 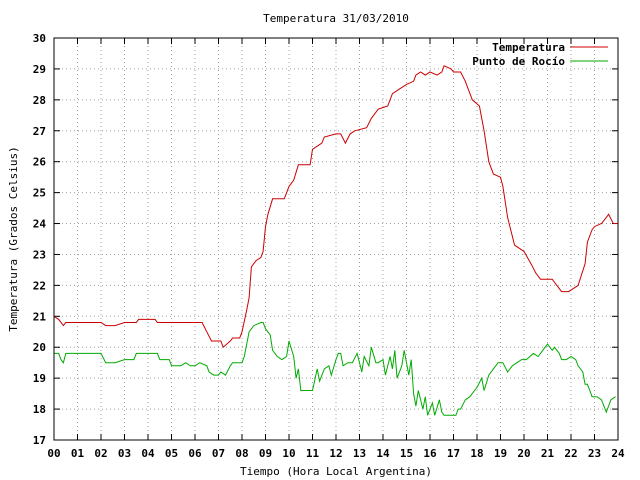 What do you see at coordinates (39, 100) in the screenshot?
I see `y-tick-label: 28` at bounding box center [39, 100].